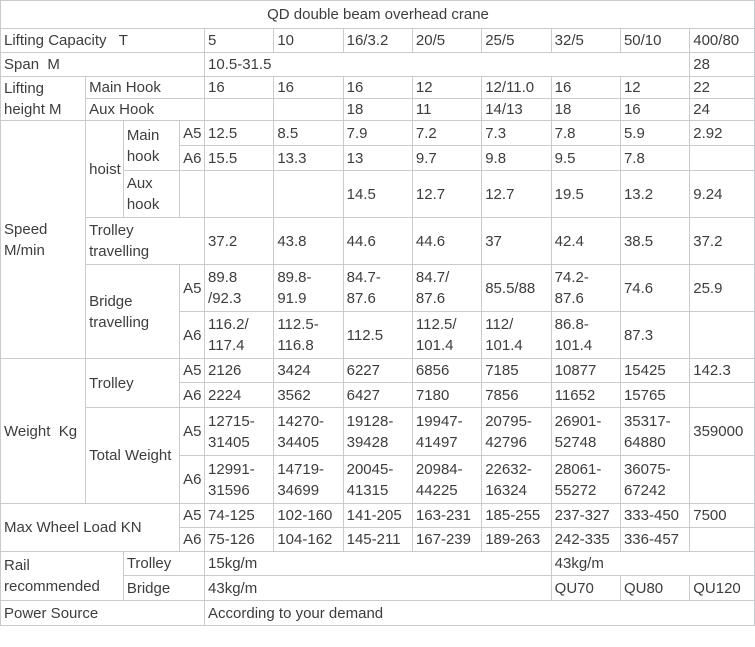 Image resolution: width=755 pixels, height=647 pixels. I want to click on table-title: QD double beam overhead crane, so click(377, 14).